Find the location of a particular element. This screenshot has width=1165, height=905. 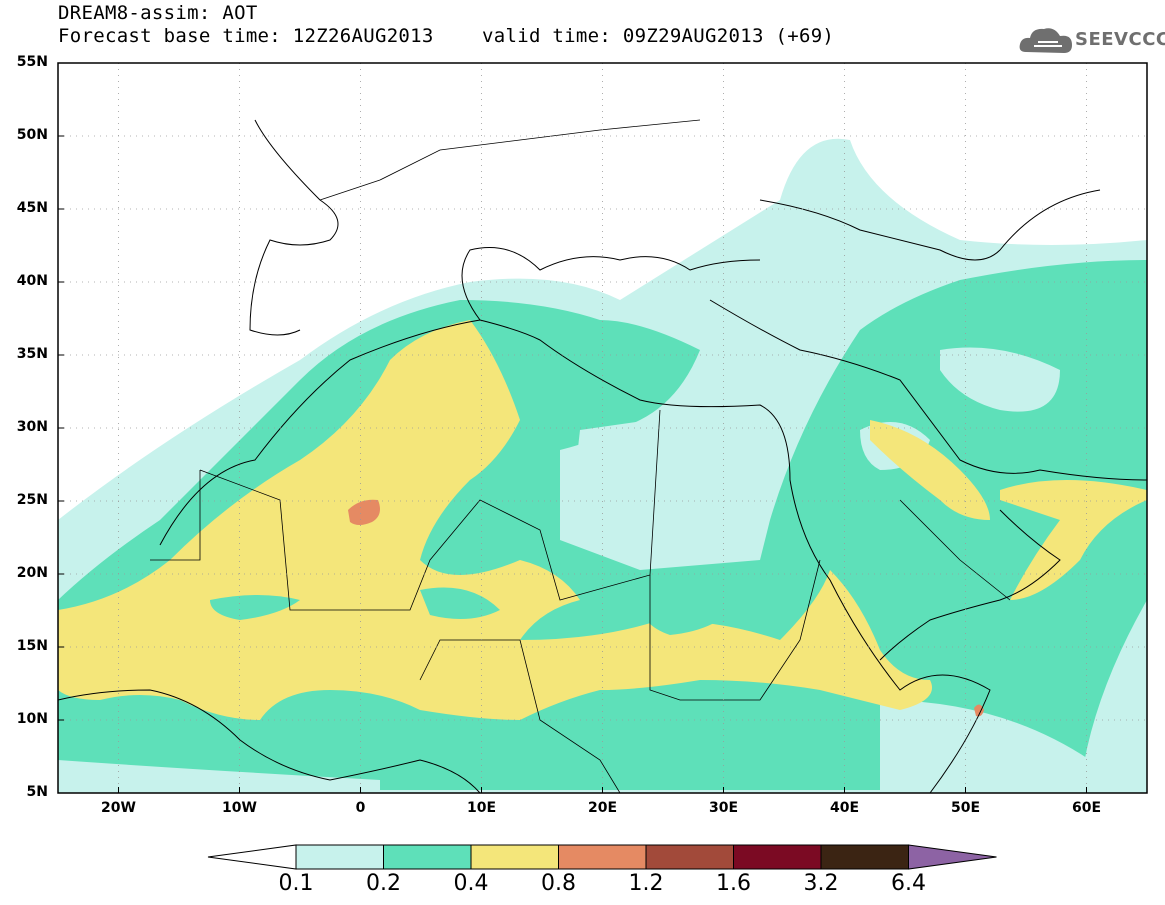

lon-label: 60E is located at coordinates (1086, 808).